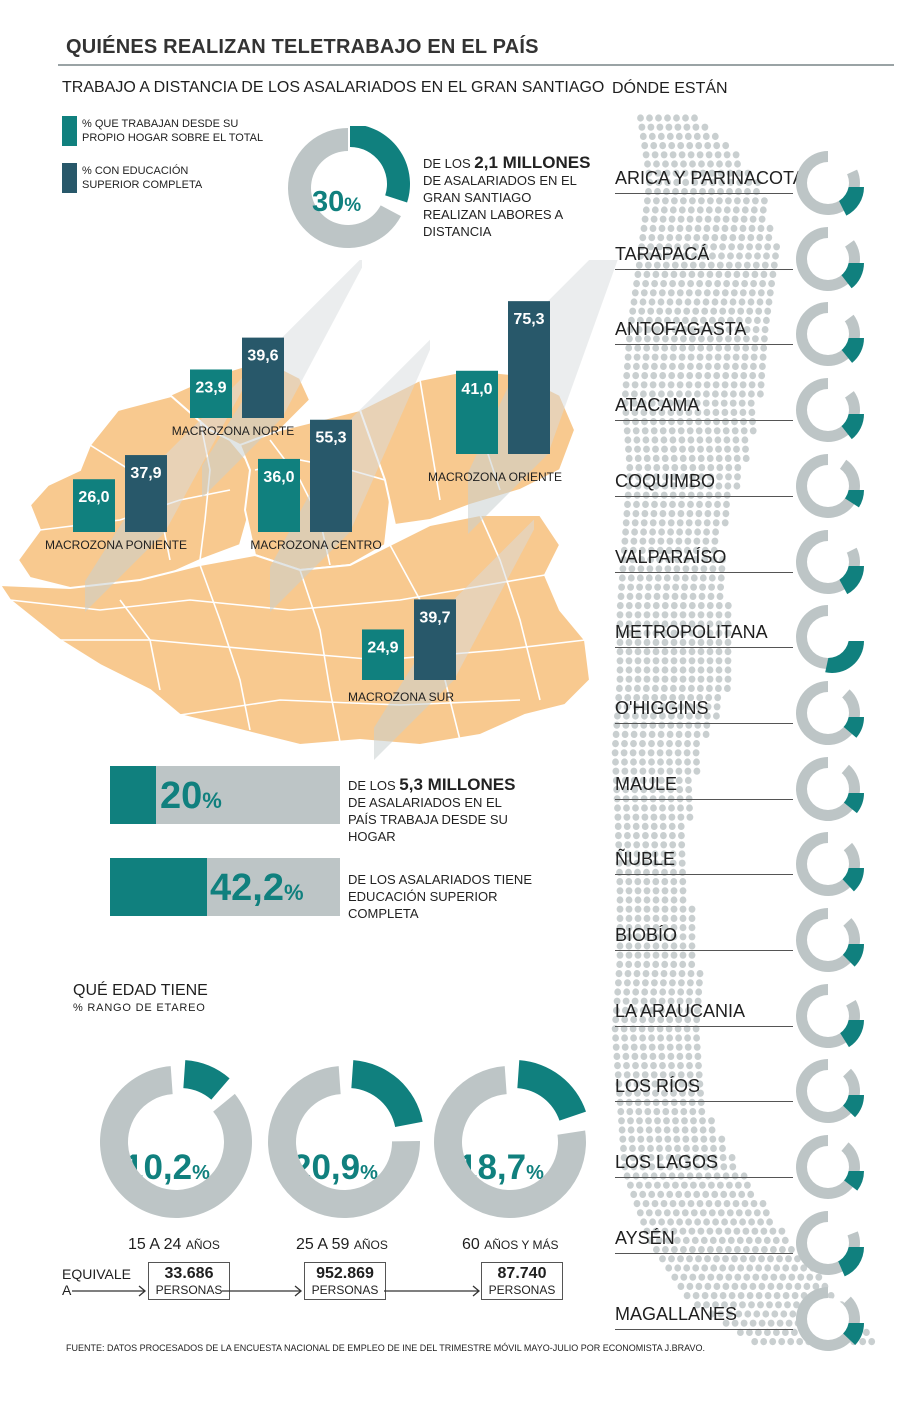 The image size is (900, 1426). I want to click on national-stat-education-value: 42,2%, so click(257, 888).